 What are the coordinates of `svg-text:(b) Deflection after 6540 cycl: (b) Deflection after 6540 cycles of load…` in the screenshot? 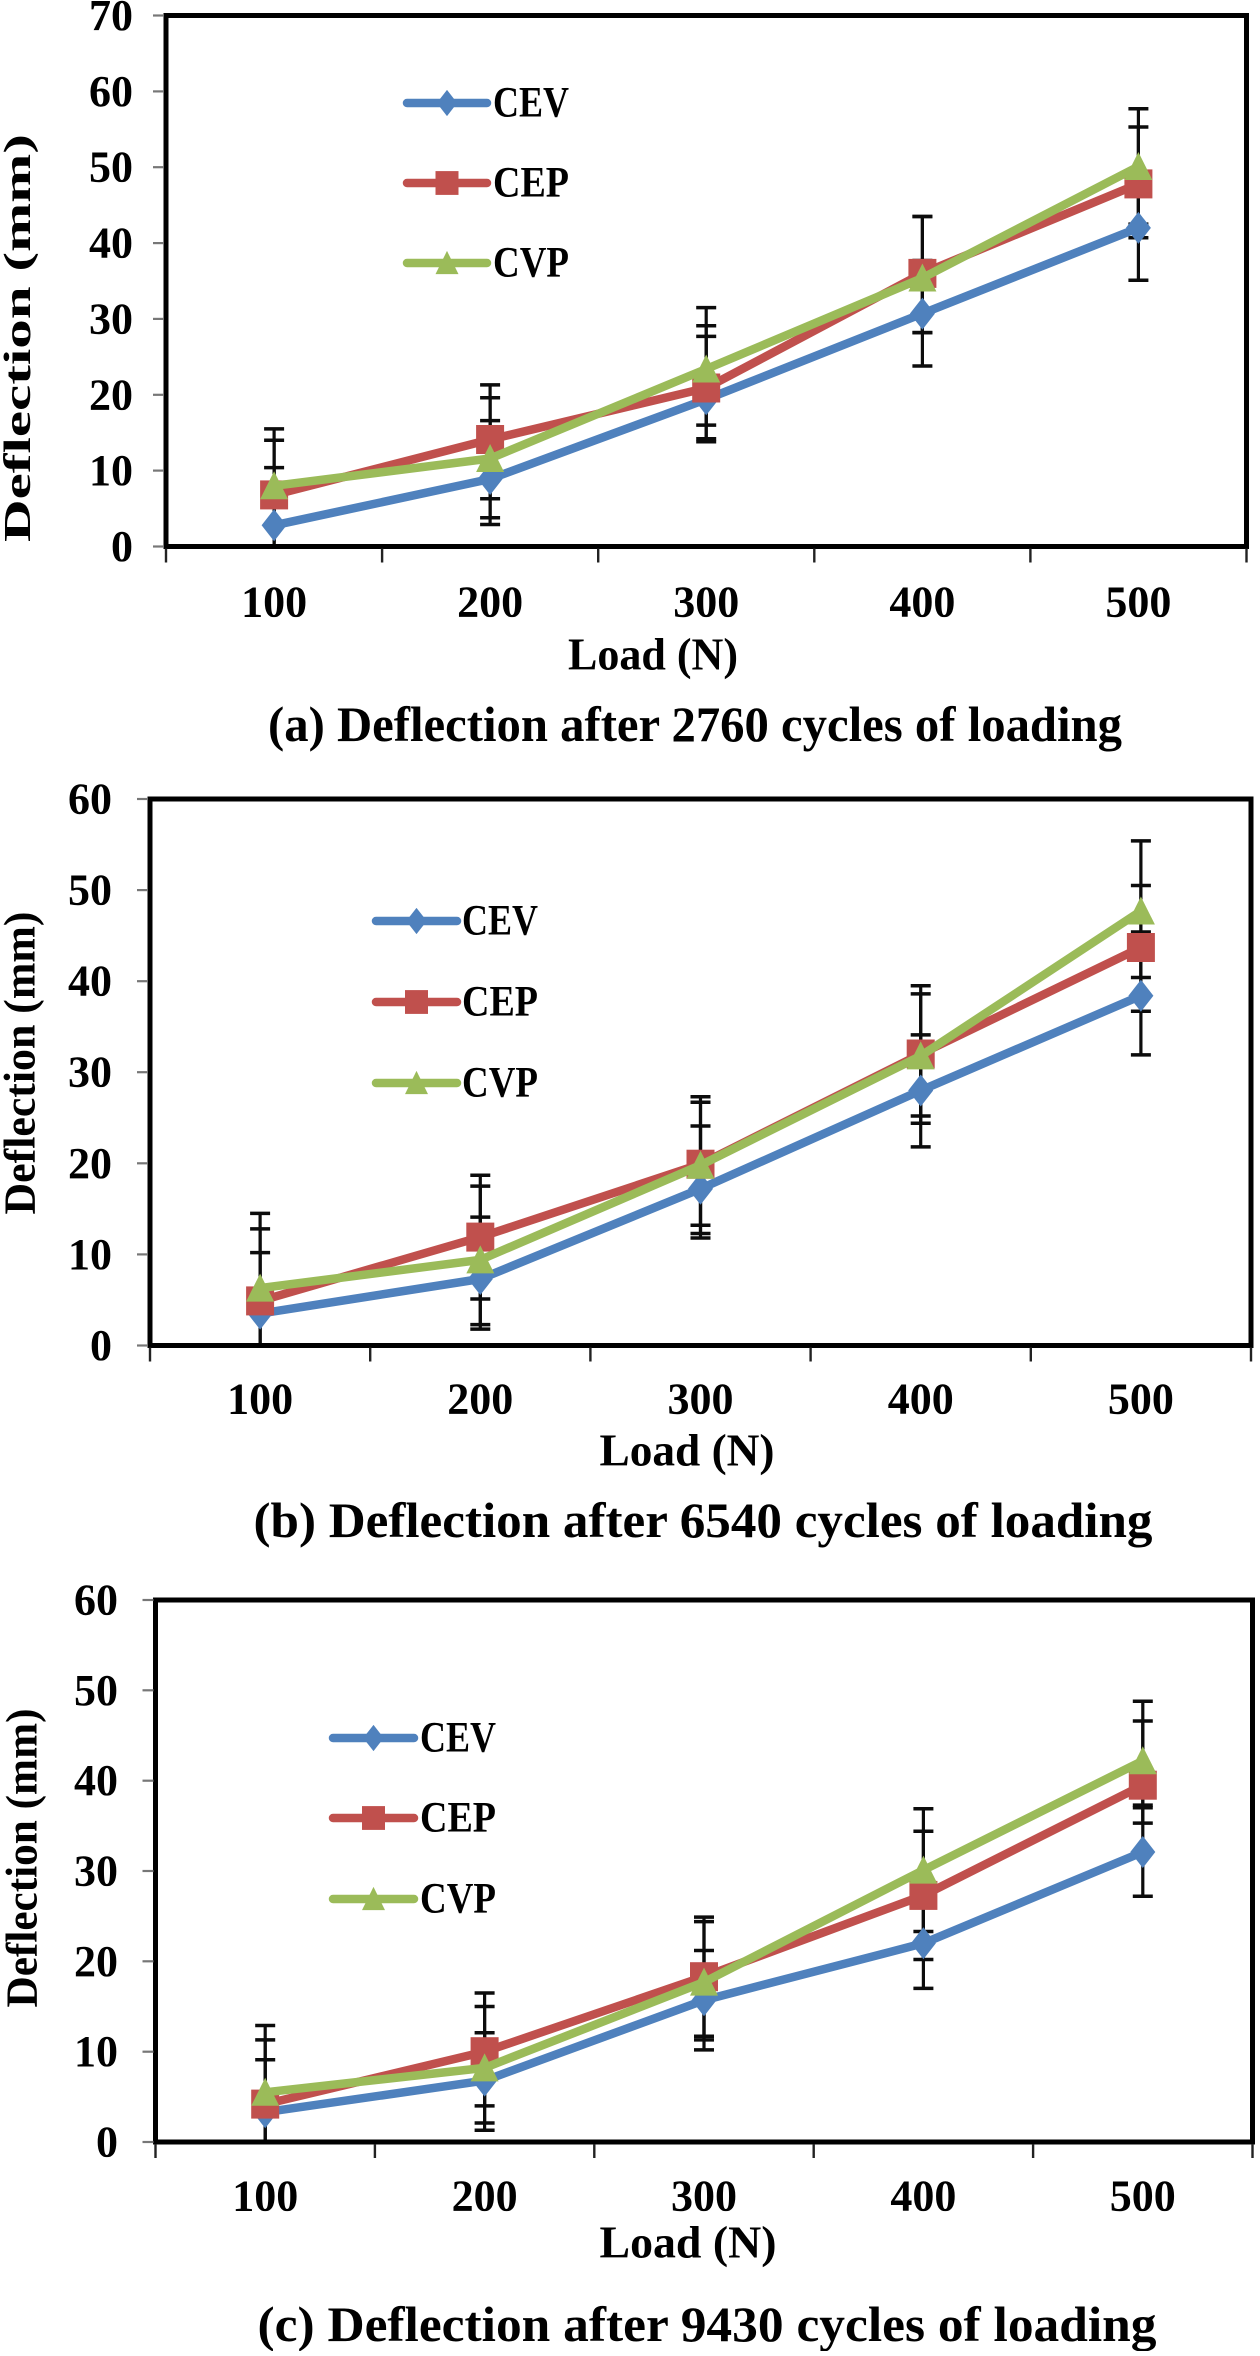 It's located at (703, 1520).